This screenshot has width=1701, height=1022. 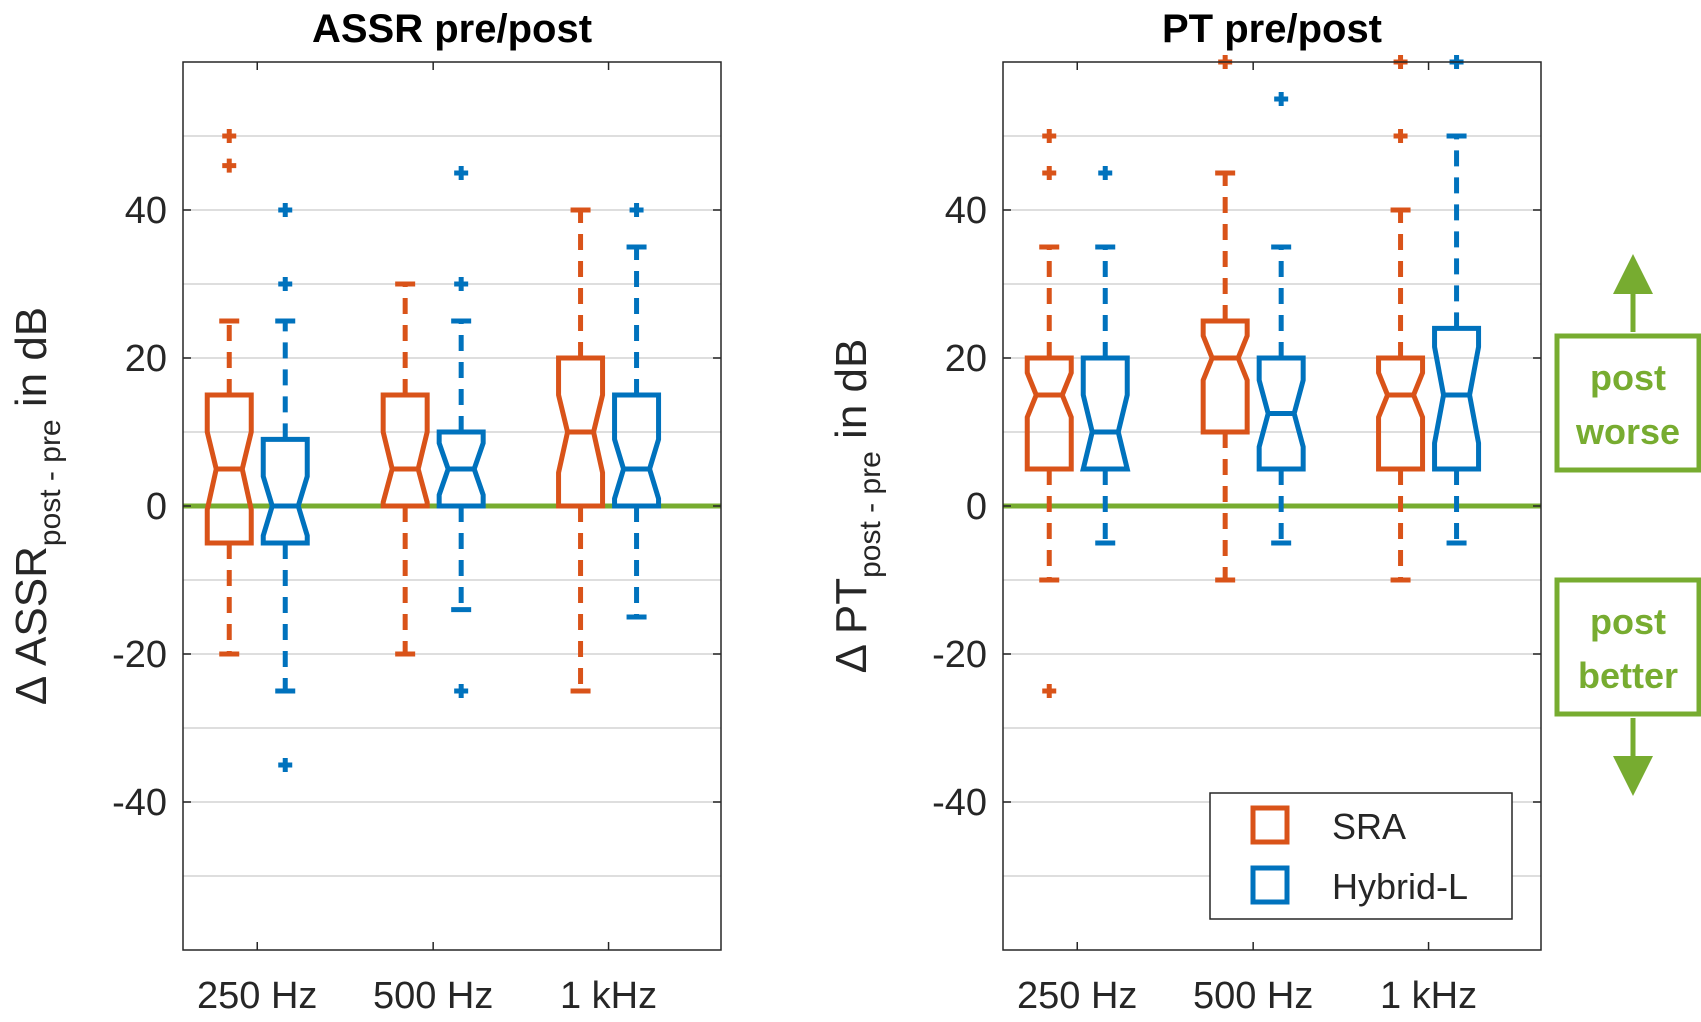 I want to click on annotation-better-line2: better, so click(x=1628, y=675).